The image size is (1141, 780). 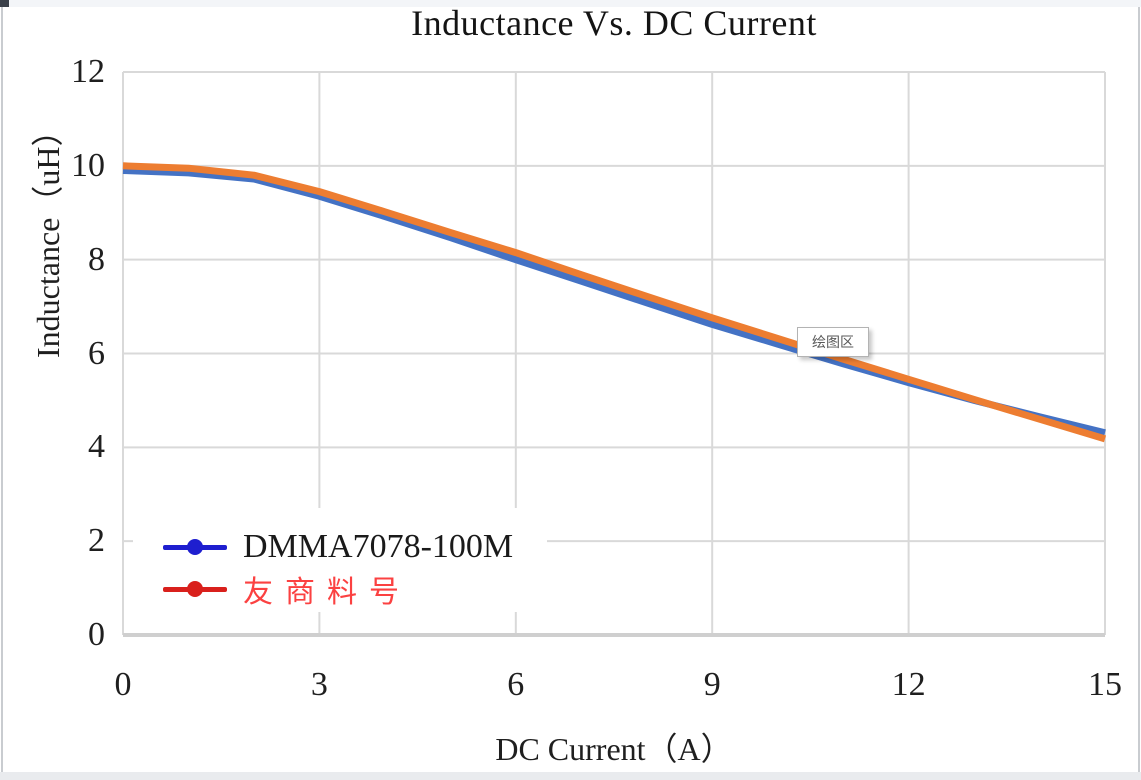 I want to click on x-tick-6: 6, so click(x=516, y=684).